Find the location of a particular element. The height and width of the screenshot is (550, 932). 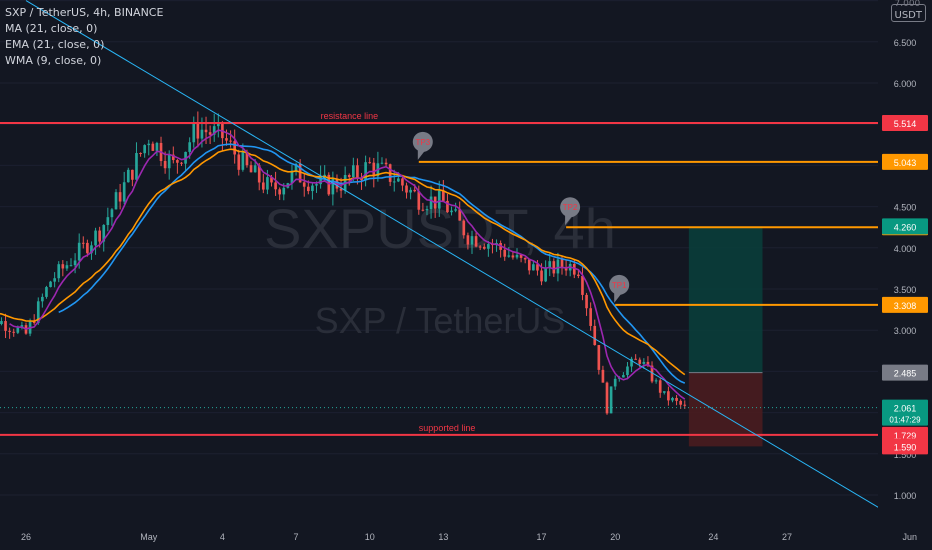

price-tick-label: 6.000 is located at coordinates (905, 84).